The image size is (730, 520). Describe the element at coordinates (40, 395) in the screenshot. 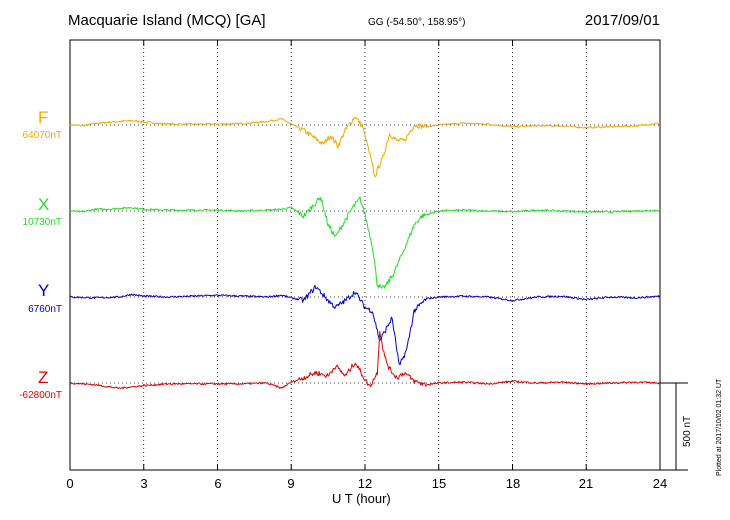

I see `baseline-label-z: -62800nT` at that location.